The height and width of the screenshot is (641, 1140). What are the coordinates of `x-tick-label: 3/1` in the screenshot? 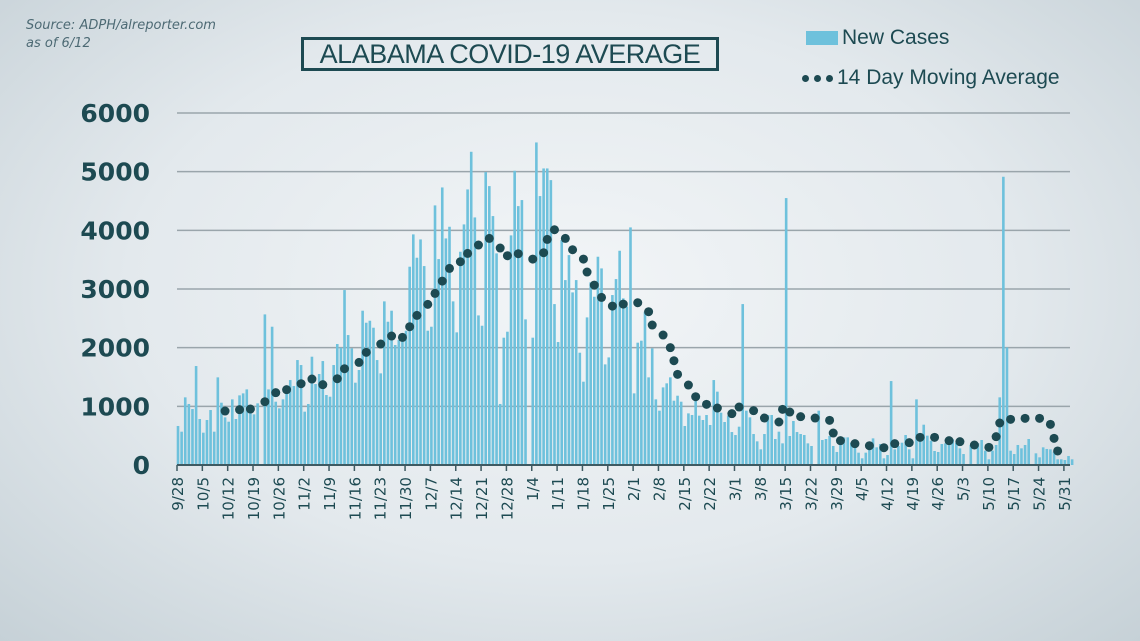 It's located at (735, 489).